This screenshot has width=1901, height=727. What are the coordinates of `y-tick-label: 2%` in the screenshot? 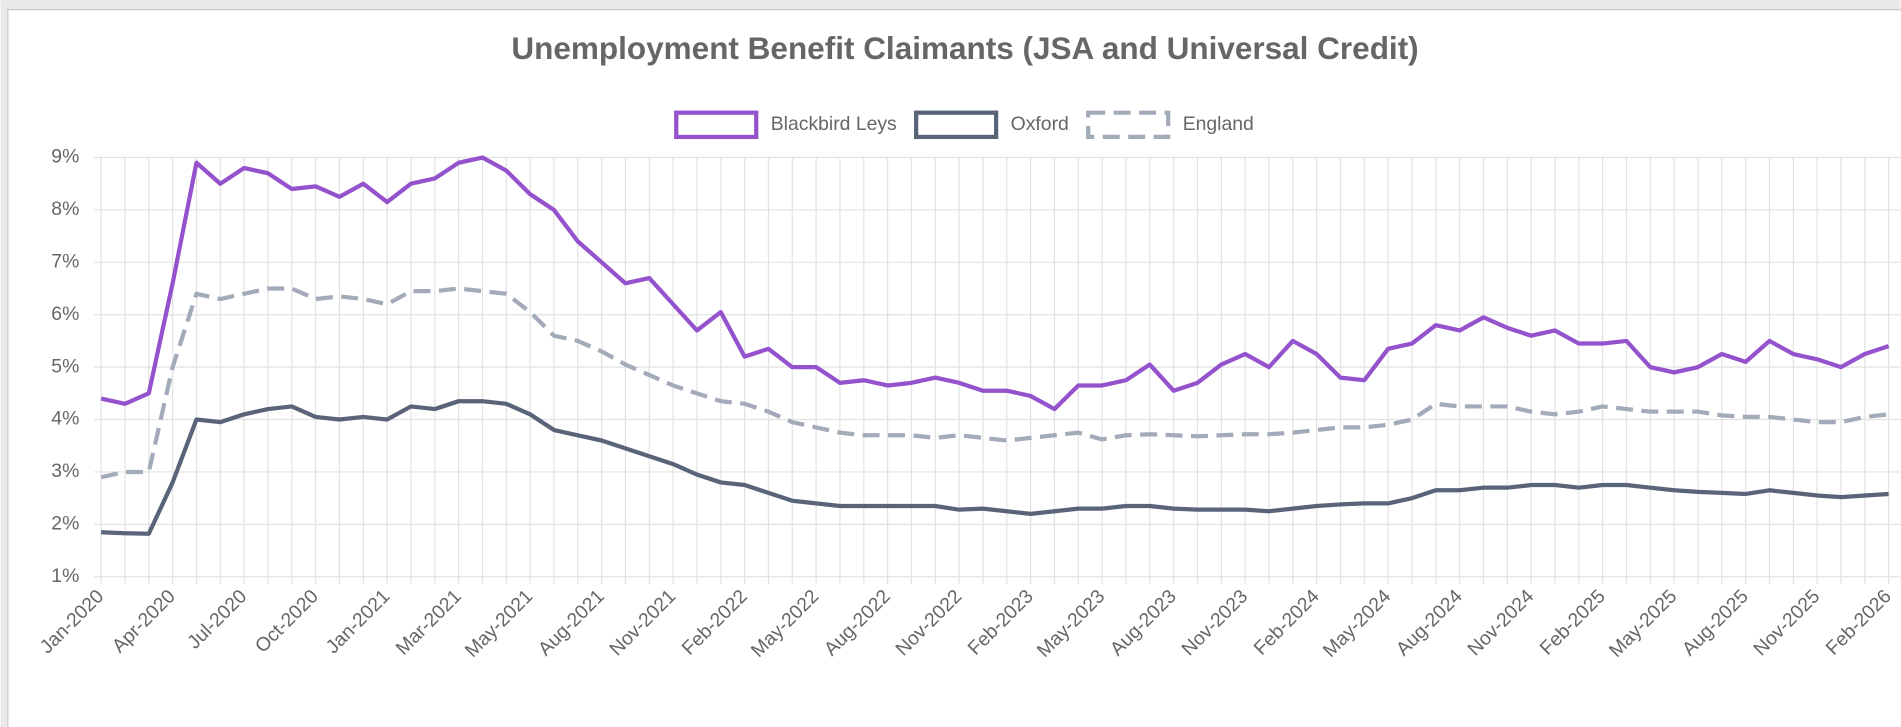 It's located at (65, 523).